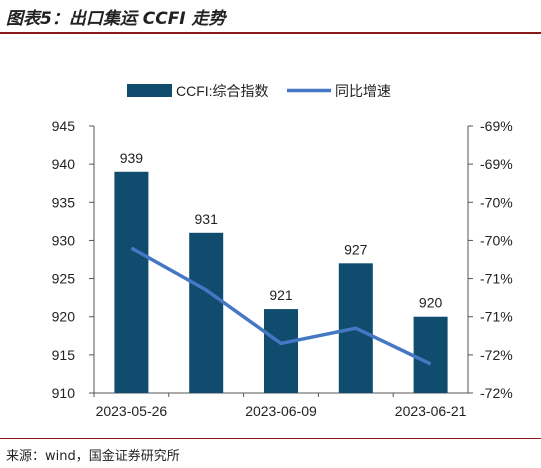 The width and height of the screenshot is (541, 468). What do you see at coordinates (270, 33) in the screenshot?
I see `title-divider` at bounding box center [270, 33].